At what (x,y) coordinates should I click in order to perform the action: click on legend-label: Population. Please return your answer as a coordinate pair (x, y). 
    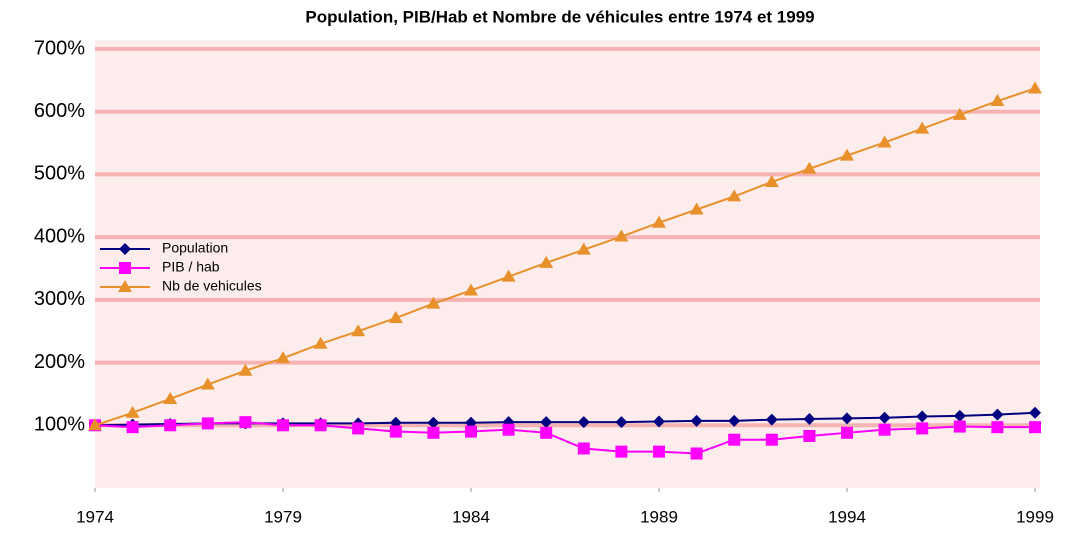
    Looking at the image, I should click on (195, 248).